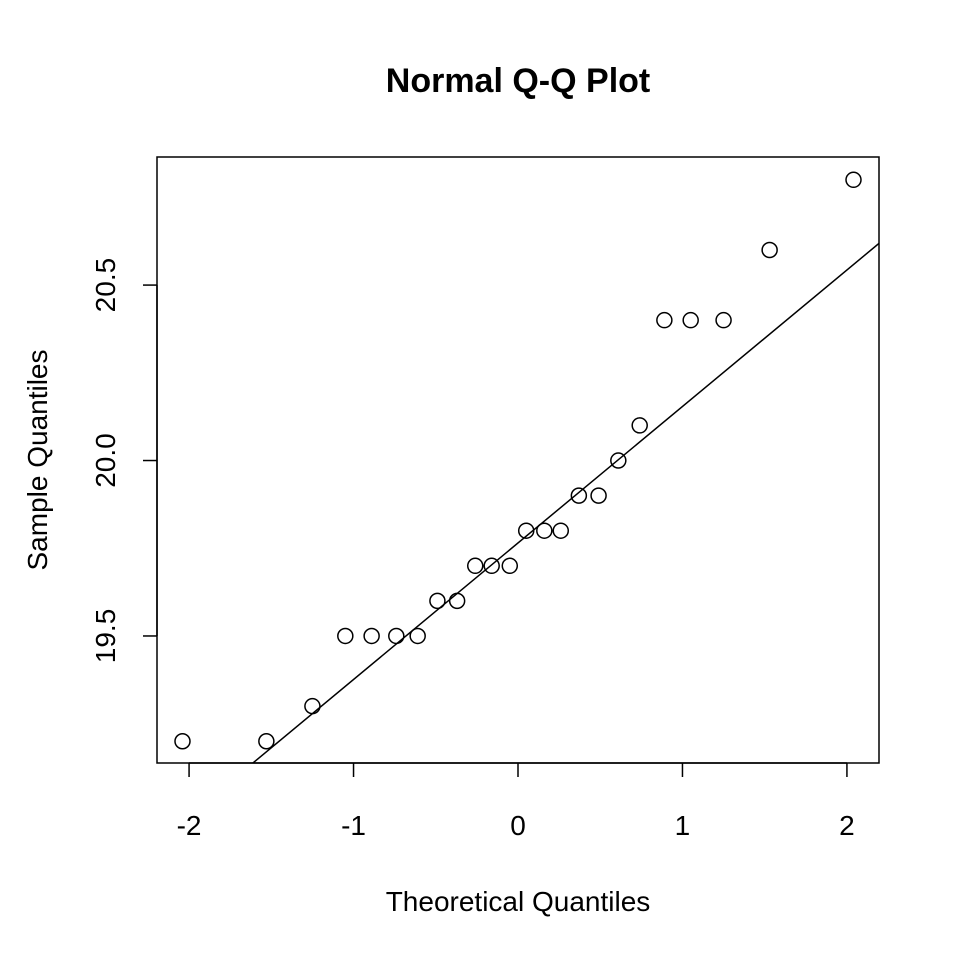 This screenshot has width=960, height=960. What do you see at coordinates (353, 825) in the screenshot?
I see `x-tick-label: -1` at bounding box center [353, 825].